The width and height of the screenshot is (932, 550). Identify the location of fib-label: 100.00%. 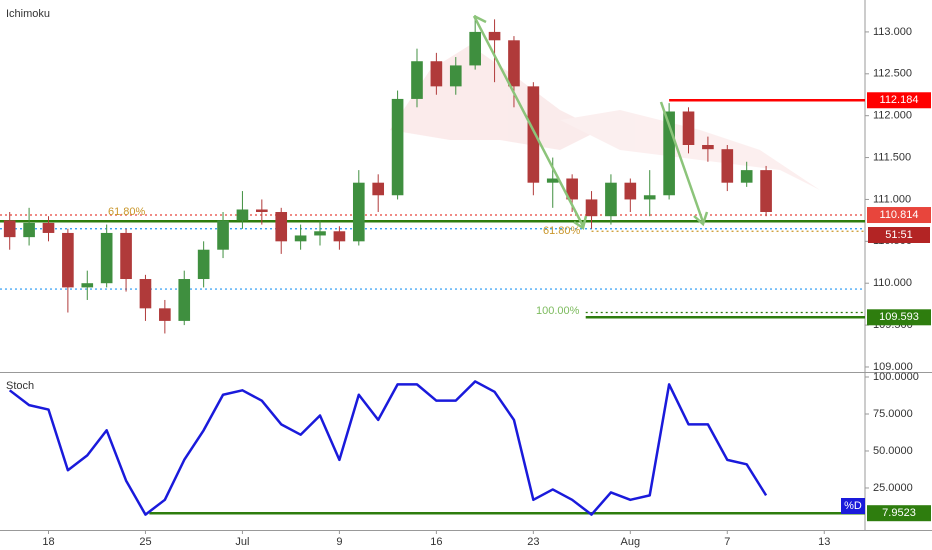
(558, 311).